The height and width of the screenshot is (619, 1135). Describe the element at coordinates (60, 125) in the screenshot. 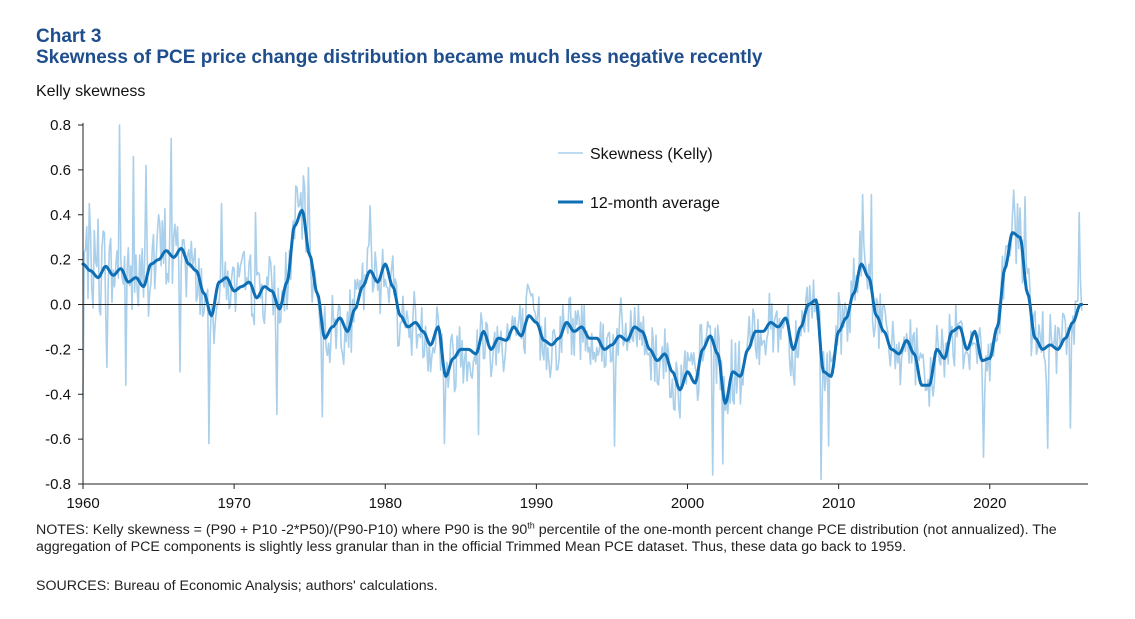

I see `y-tick-label: 0.8` at that location.